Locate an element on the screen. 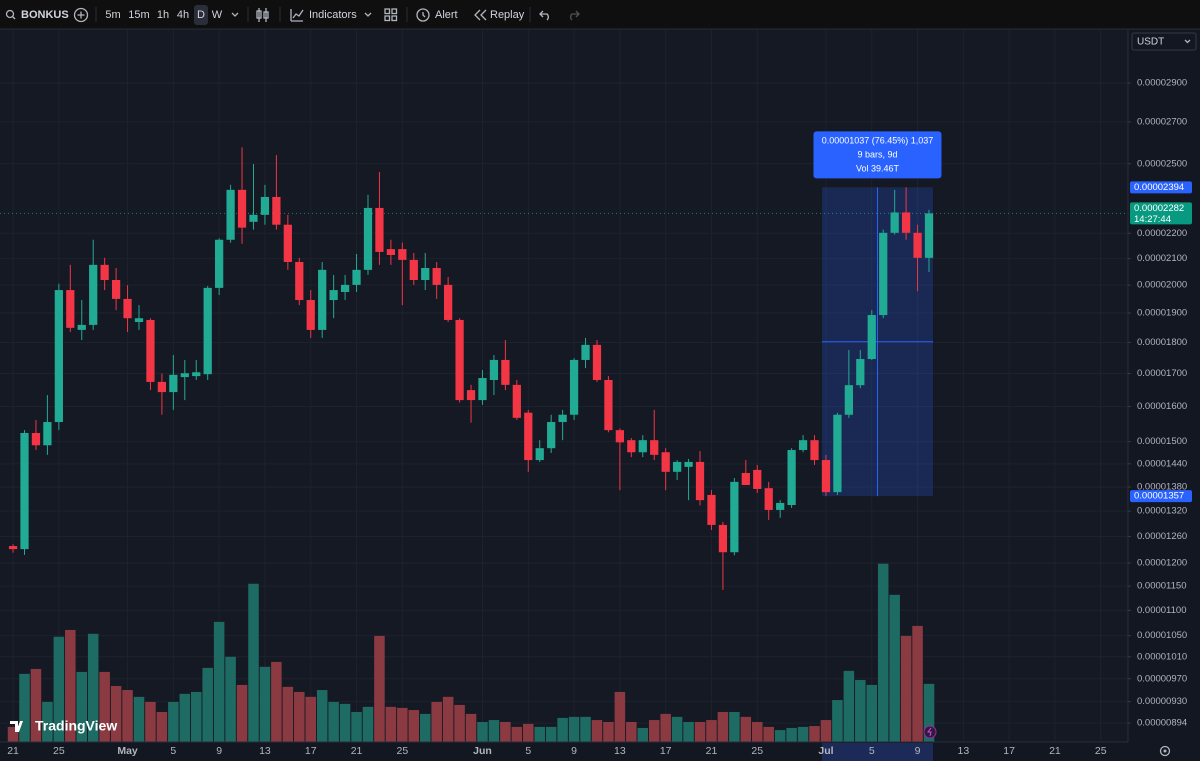 This screenshot has width=1200, height=761. indicators-button: Indicators is located at coordinates (323, 15).